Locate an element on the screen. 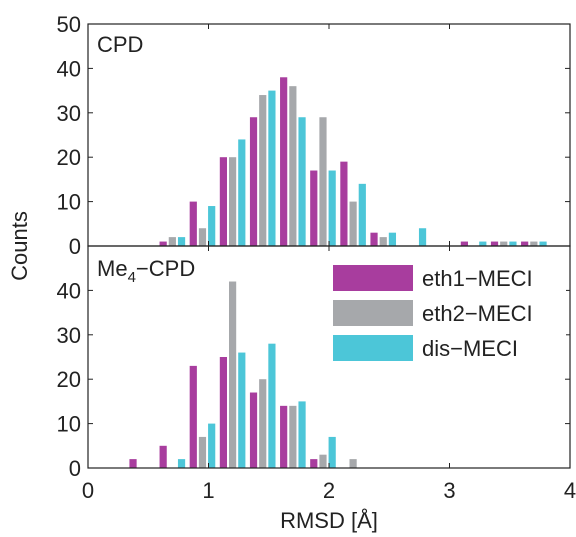  bottom-panel-title: Me4−CPD is located at coordinates (146, 271).